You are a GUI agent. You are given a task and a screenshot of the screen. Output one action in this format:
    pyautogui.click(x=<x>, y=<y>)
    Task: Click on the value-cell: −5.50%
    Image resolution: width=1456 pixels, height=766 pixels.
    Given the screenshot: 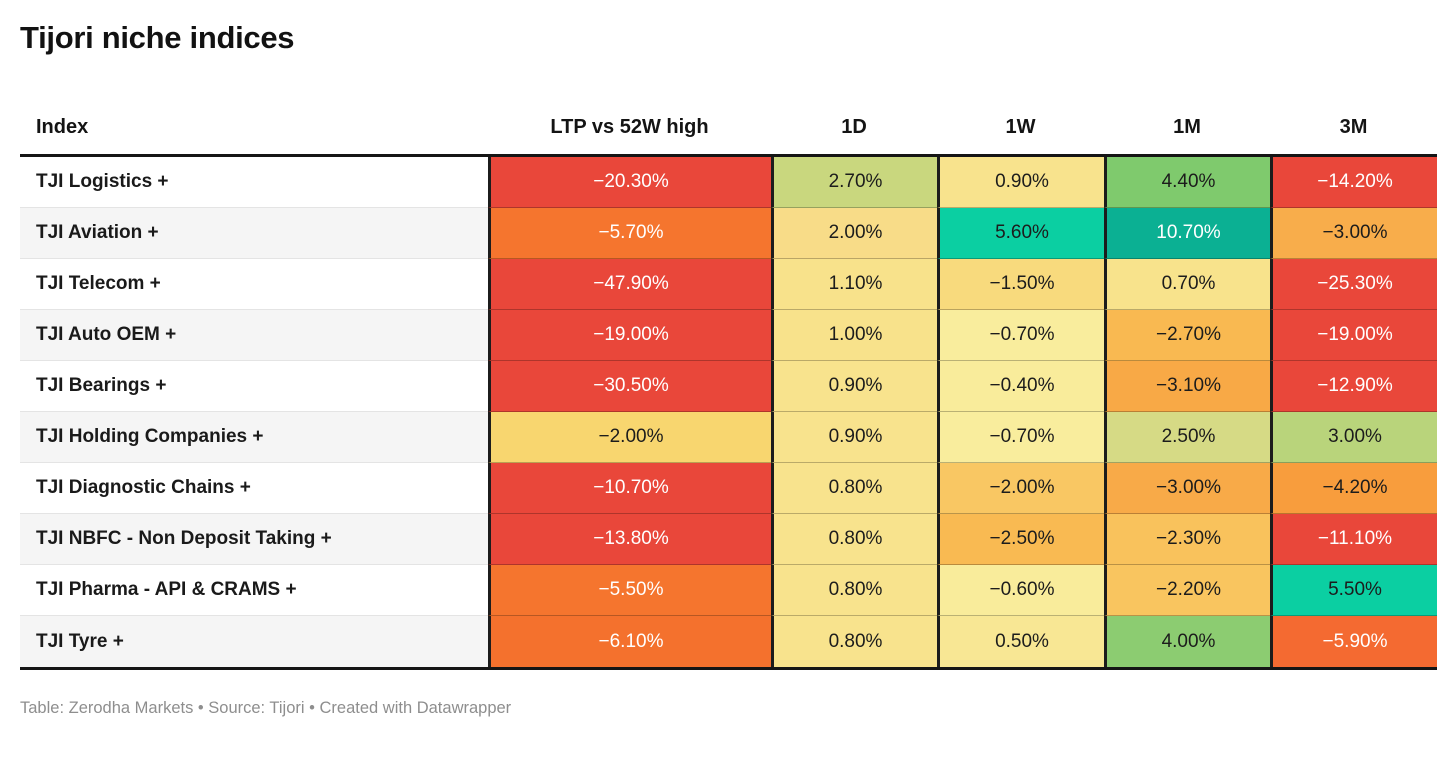 What is the action you would take?
    pyautogui.click(x=629, y=590)
    